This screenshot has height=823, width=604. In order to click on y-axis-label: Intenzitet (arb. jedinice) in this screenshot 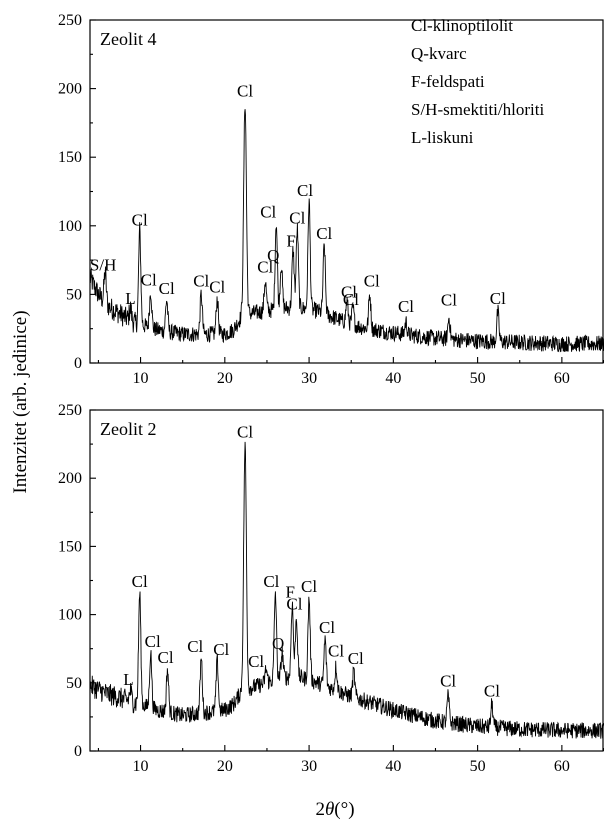, I will do `click(20, 401)`.